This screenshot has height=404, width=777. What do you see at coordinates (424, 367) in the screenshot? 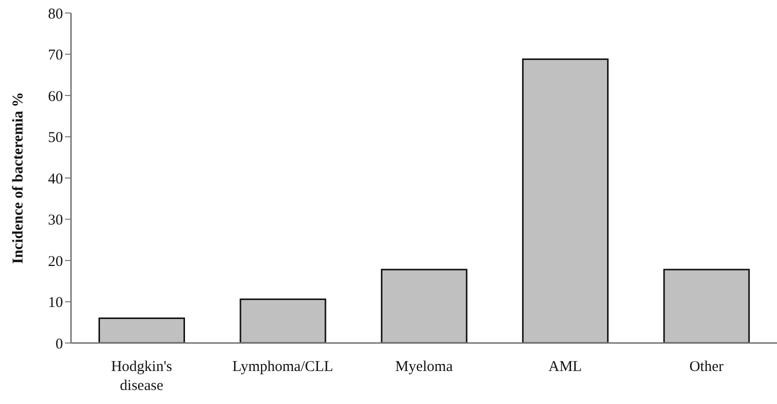
I see `x-tick-label: Myeloma` at bounding box center [424, 367].